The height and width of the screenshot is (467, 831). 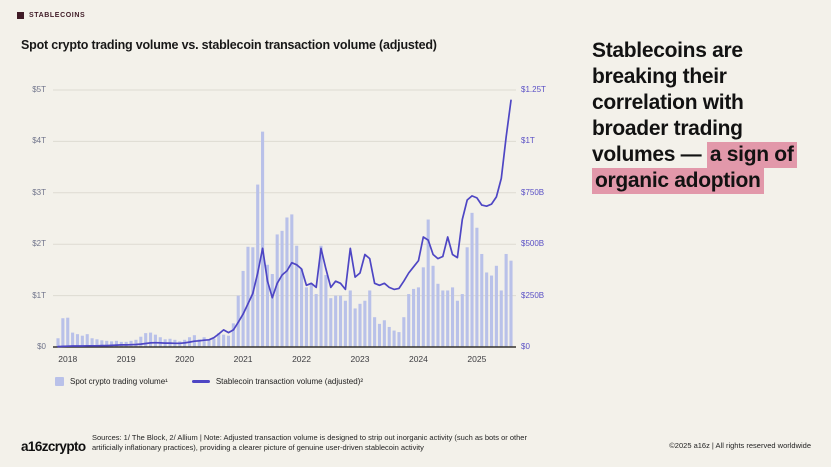 I want to click on y-axis-right-tick: $1.25T, so click(x=533, y=89).